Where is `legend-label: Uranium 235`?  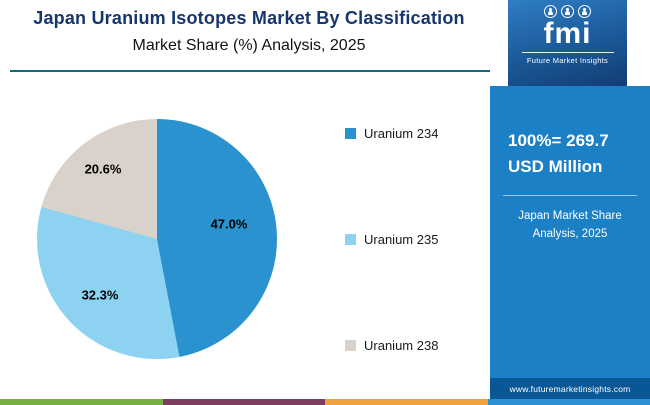 legend-label: Uranium 235 is located at coordinates (401, 239).